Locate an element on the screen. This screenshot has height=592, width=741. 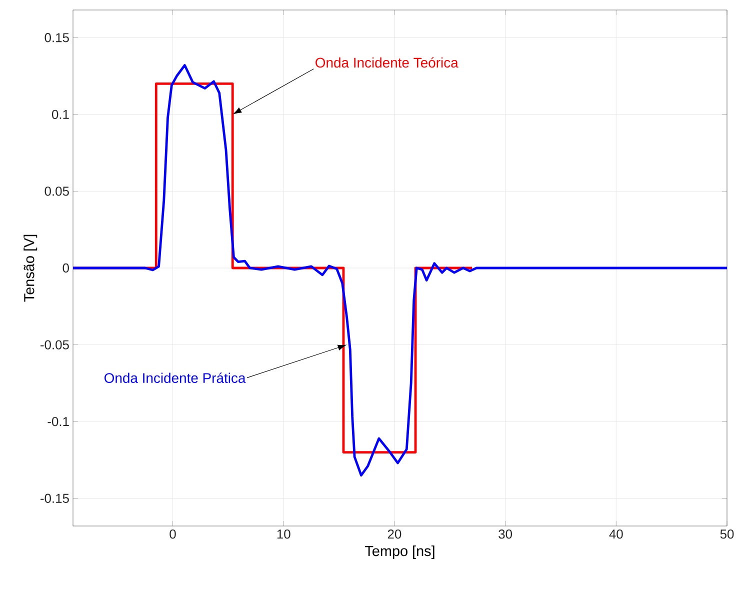
x-tick-label: 20 is located at coordinates (395, 534).